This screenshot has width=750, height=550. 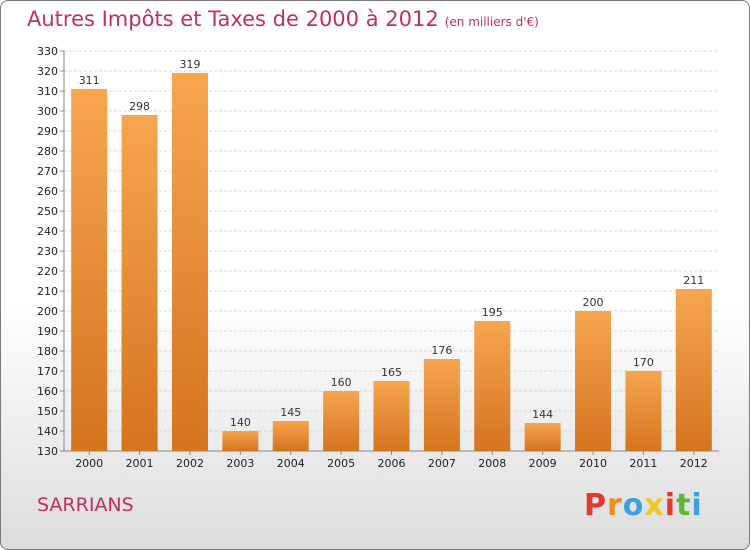 What do you see at coordinates (47, 271) in the screenshot?
I see `y-tick-label: 220` at bounding box center [47, 271].